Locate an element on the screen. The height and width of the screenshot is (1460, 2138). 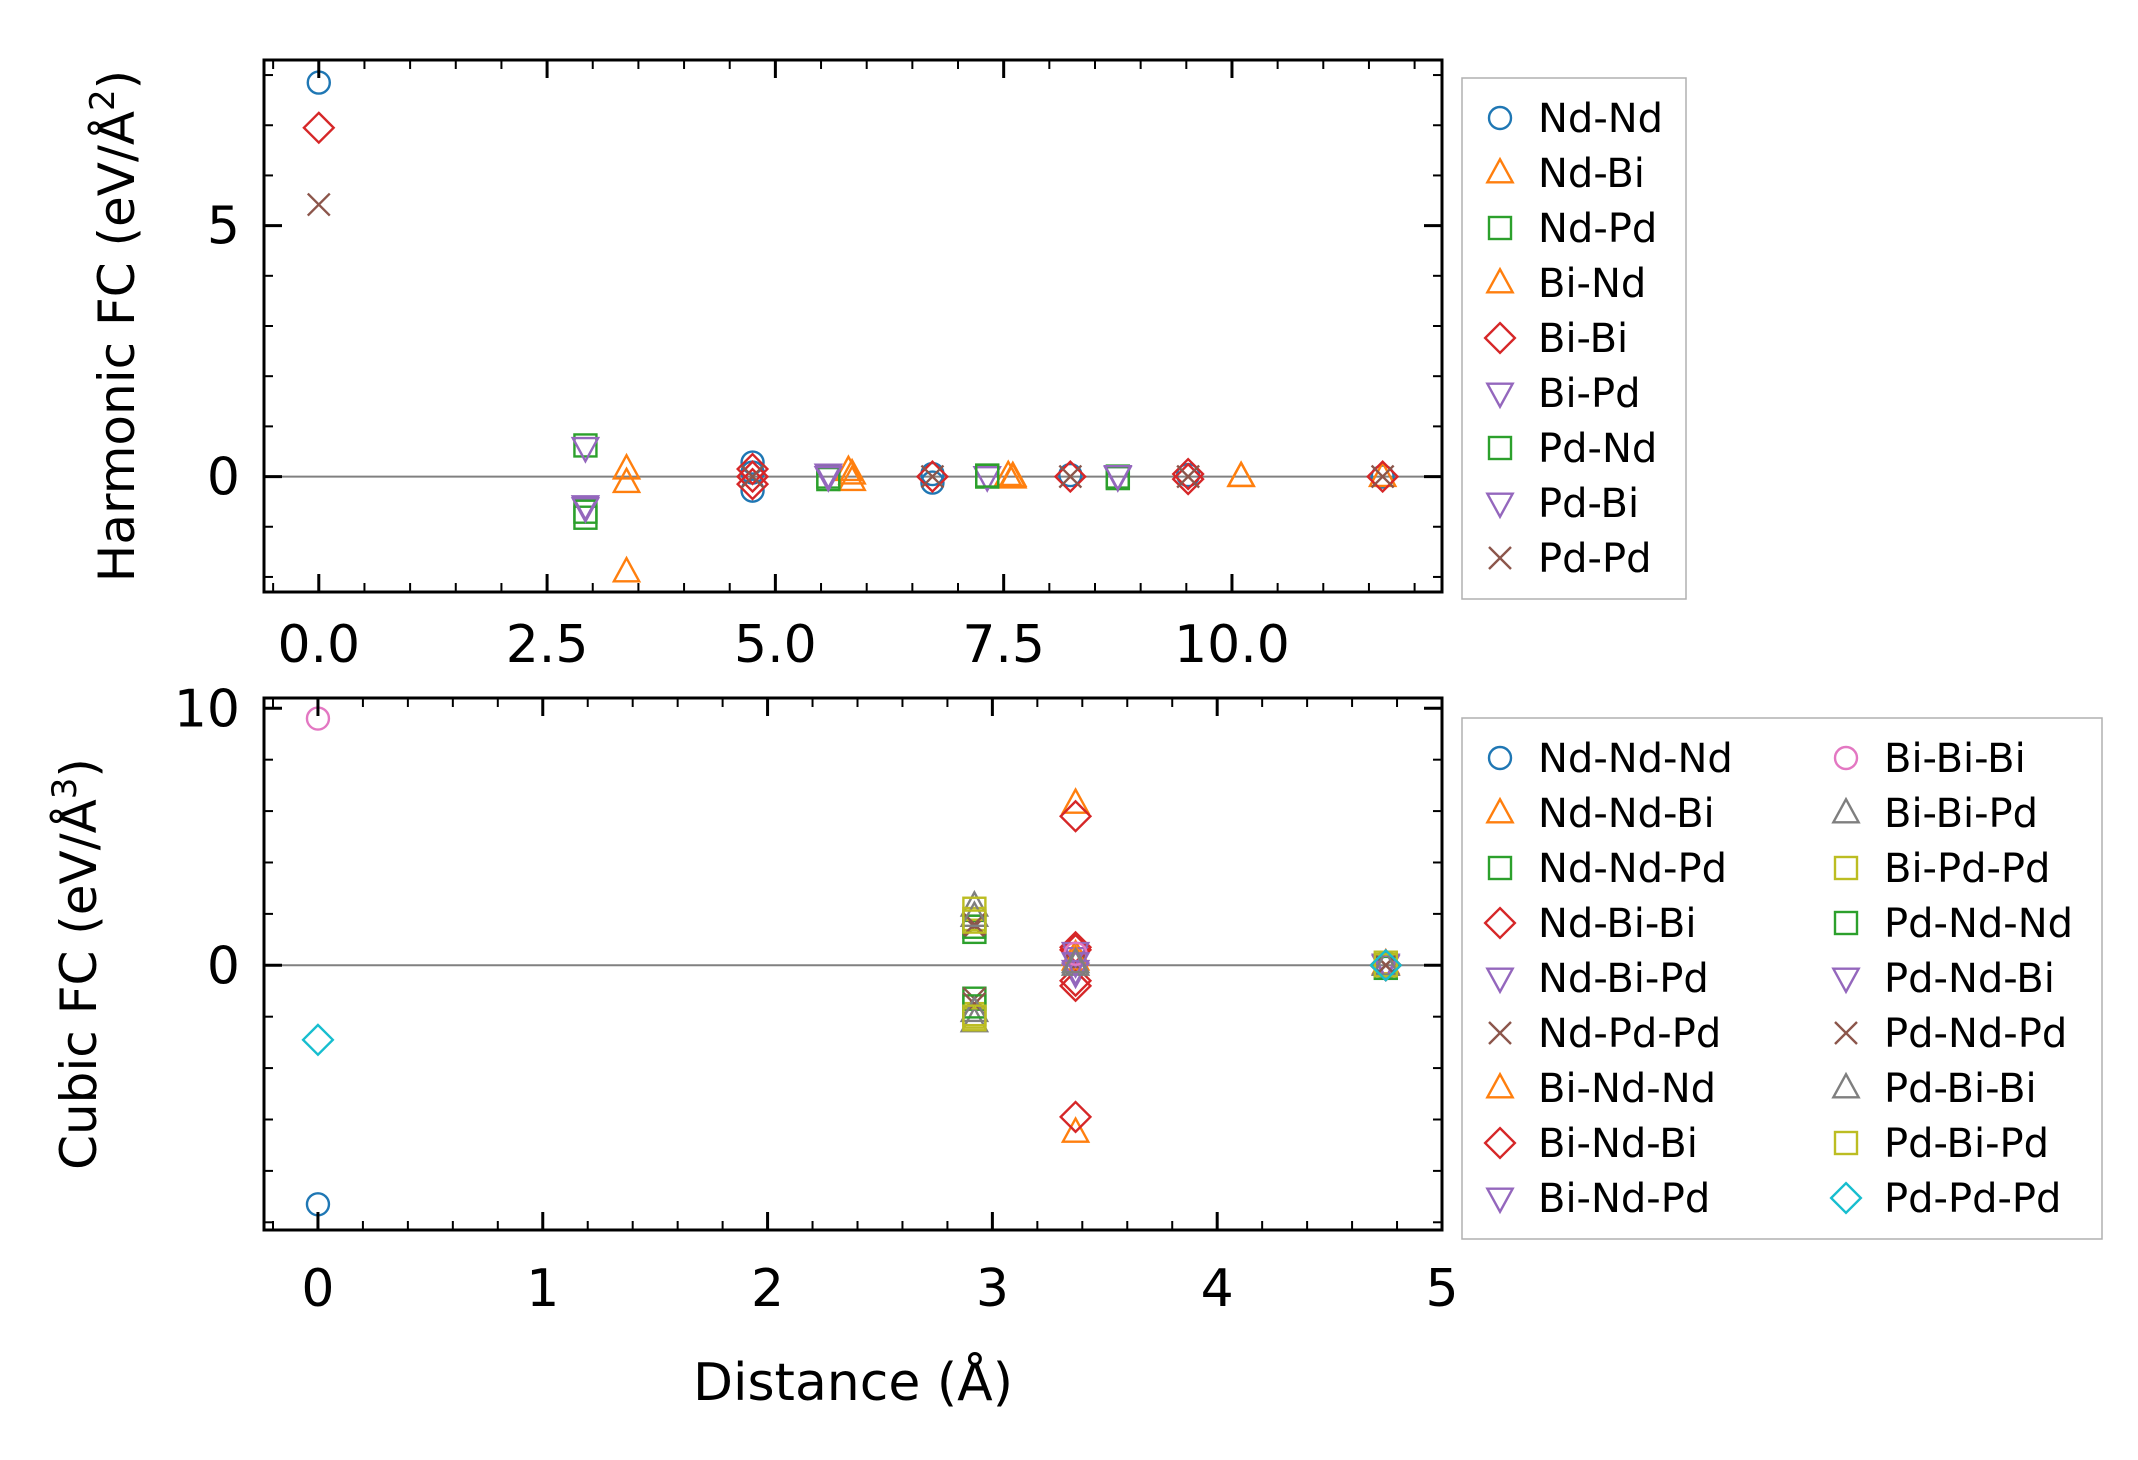
legend-item: Nd-Nd-Nd is located at coordinates (1610, 759).